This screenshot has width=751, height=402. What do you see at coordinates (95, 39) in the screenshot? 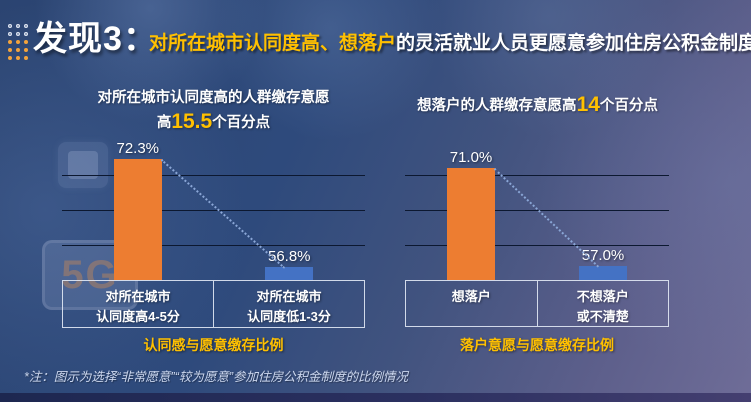
I see `page-title: 发现3：` at bounding box center [95, 39].